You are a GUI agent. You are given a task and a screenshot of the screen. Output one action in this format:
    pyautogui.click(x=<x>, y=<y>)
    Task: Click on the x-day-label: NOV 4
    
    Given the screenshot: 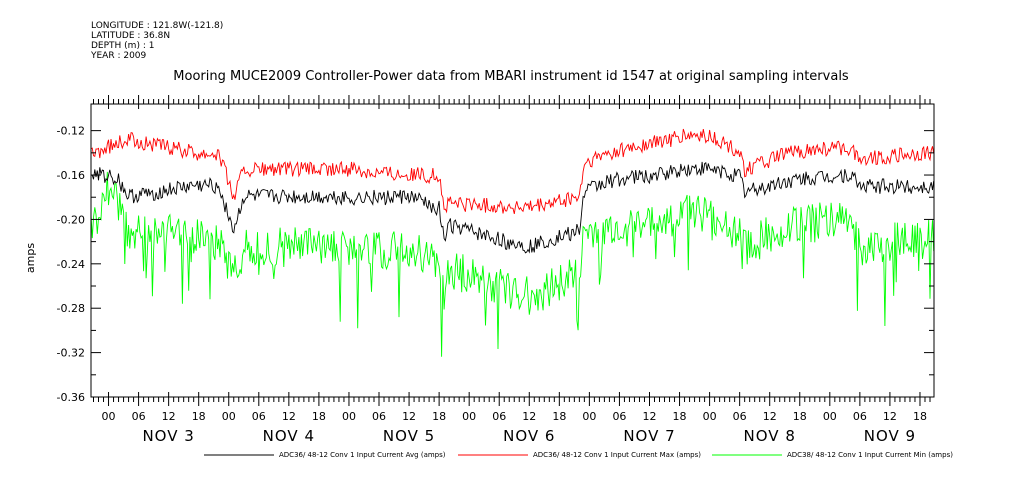 What is the action you would take?
    pyautogui.click(x=289, y=436)
    